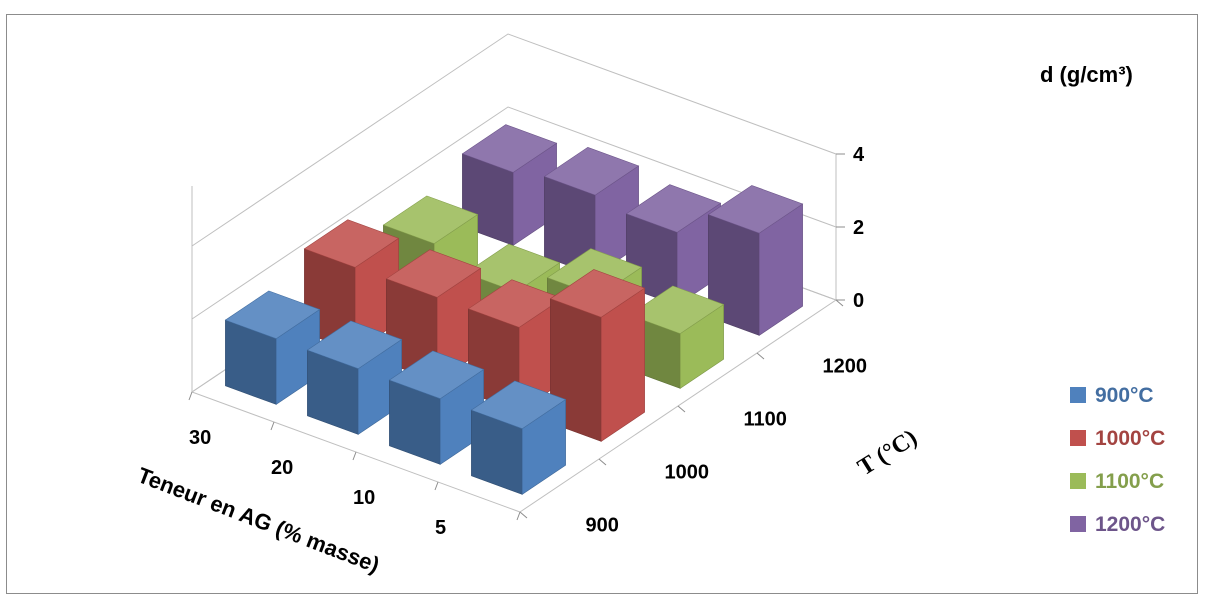 This screenshot has height=601, width=1206. Describe the element at coordinates (200, 438) in the screenshot. I see `x-tick-label: 30` at that location.